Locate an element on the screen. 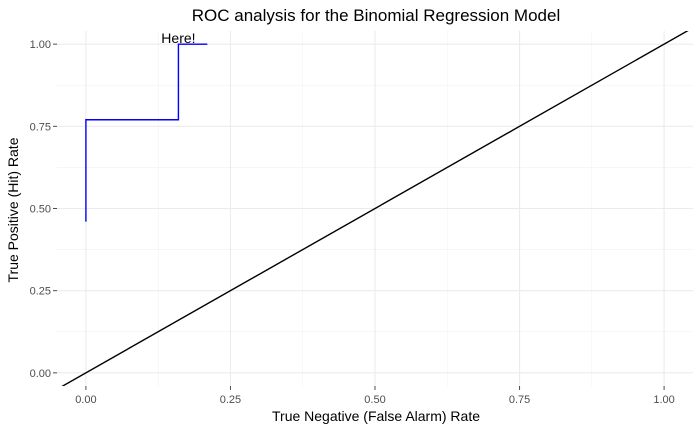  x-tick-label: 1.00 is located at coordinates (663, 400).